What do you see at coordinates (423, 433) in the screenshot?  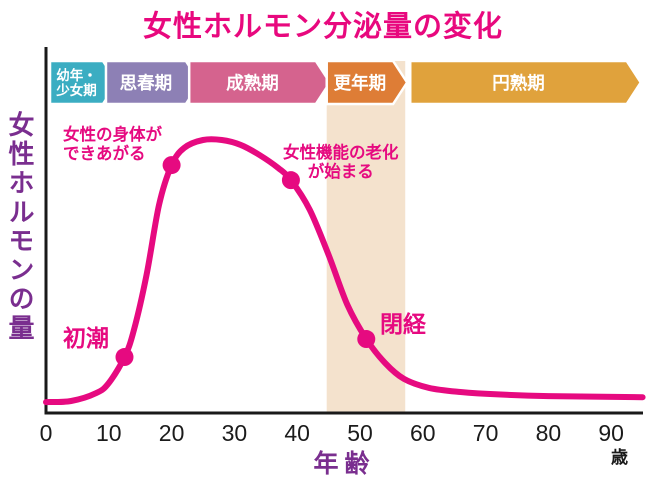 I see `x-tick-60: 60` at bounding box center [423, 433].